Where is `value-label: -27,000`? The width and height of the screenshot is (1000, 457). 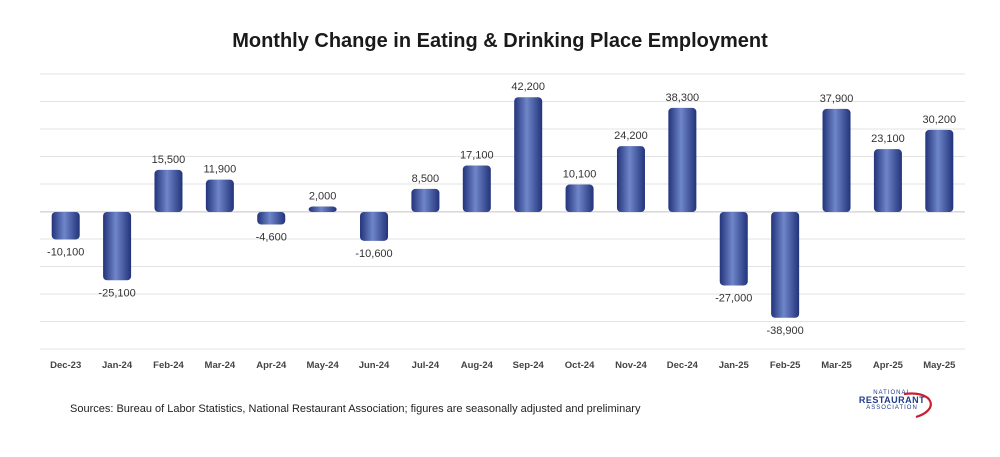
value-label: -27,000 is located at coordinates (733, 298).